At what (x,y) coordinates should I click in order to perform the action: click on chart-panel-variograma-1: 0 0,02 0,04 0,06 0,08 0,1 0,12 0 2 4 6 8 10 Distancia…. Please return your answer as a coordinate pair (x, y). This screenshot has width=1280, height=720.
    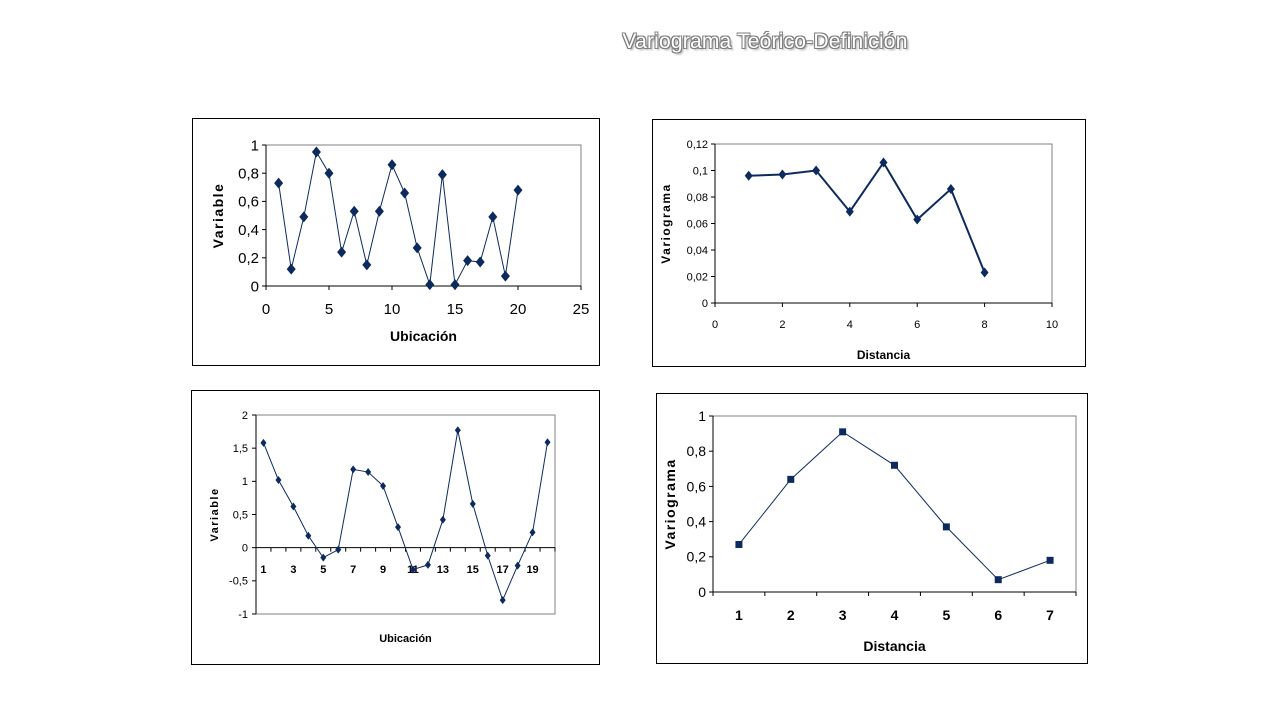
    Looking at the image, I should click on (869, 243).